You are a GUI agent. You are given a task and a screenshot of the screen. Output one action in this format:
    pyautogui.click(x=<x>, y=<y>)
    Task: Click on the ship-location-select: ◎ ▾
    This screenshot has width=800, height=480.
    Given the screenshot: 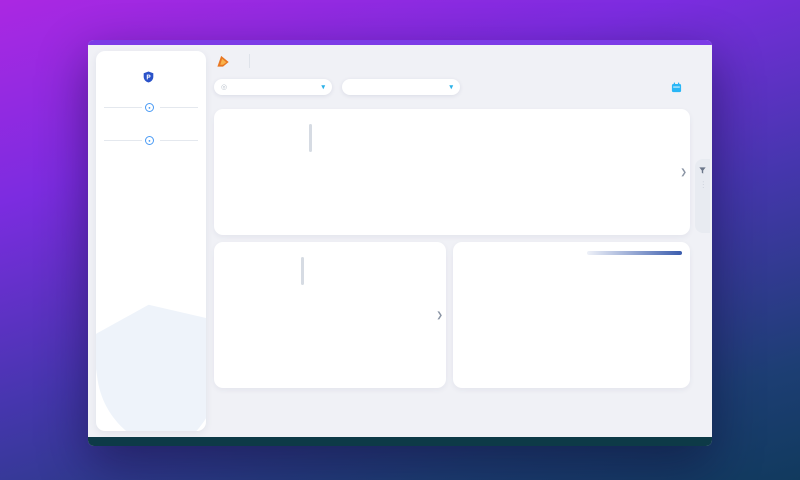 What is the action you would take?
    pyautogui.click(x=273, y=87)
    